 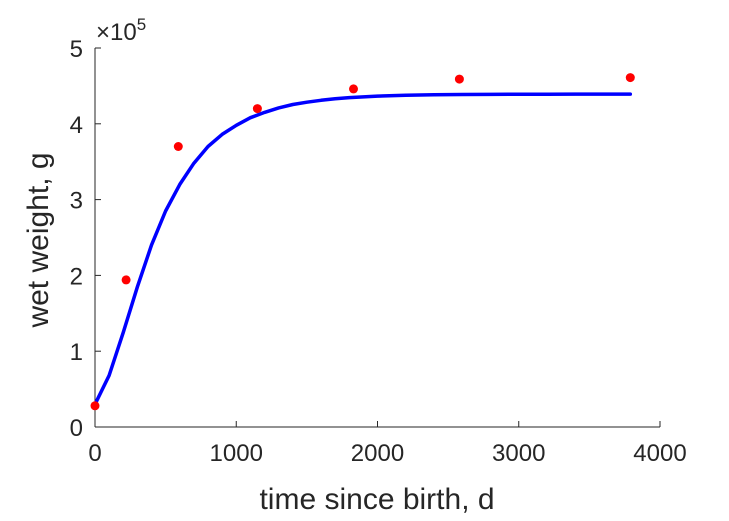 I want to click on y-tick-label: 2, so click(x=76, y=276).